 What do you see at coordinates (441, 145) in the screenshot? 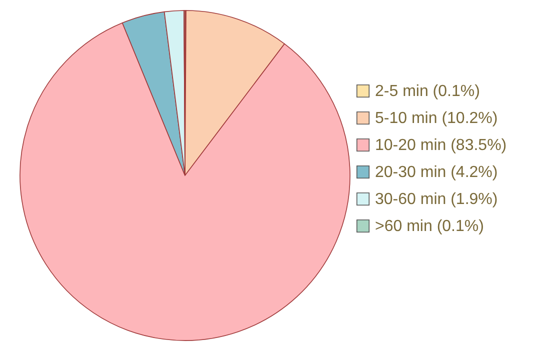
I see `legend-label: 10-20 min (83.5%)` at bounding box center [441, 145].